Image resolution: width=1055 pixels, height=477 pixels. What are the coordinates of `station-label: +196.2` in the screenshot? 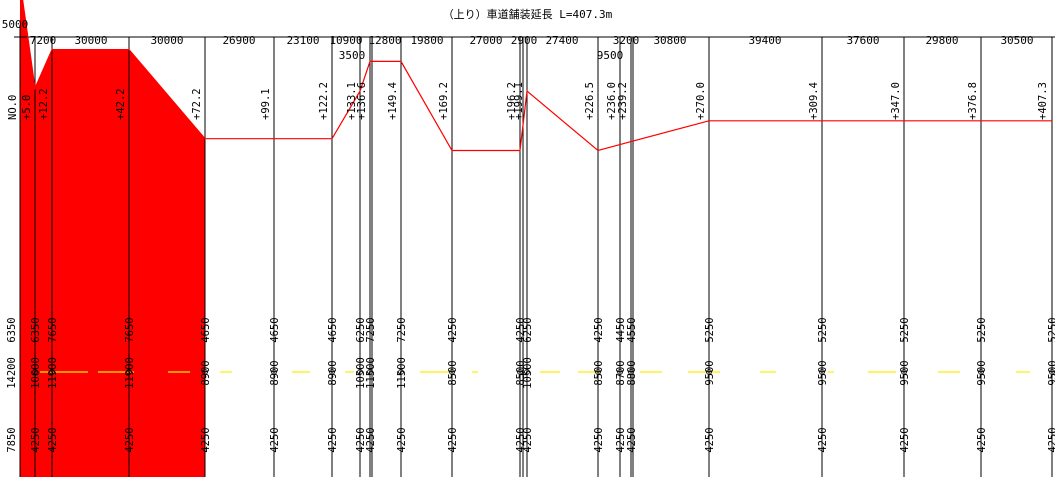 It's located at (512, 101).